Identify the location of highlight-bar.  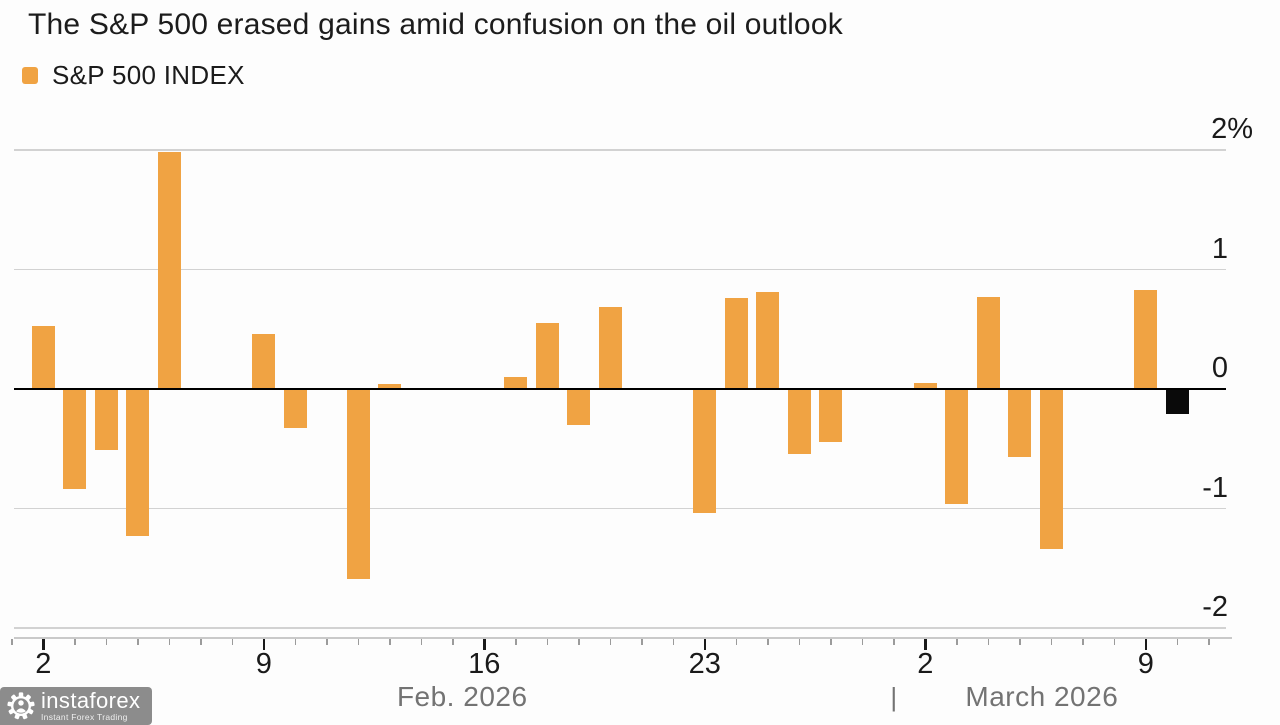
(1177, 402).